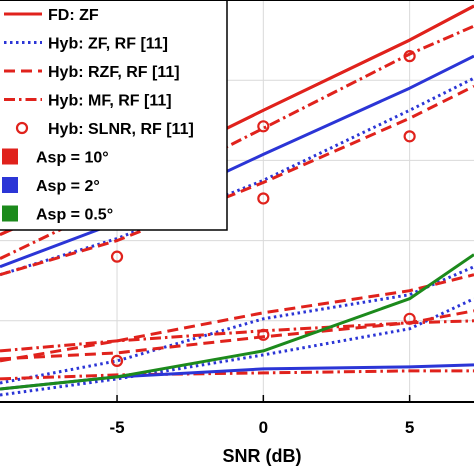 The height and width of the screenshot is (474, 474). I want to click on legend-label: Asp = 10°, so click(72, 158).